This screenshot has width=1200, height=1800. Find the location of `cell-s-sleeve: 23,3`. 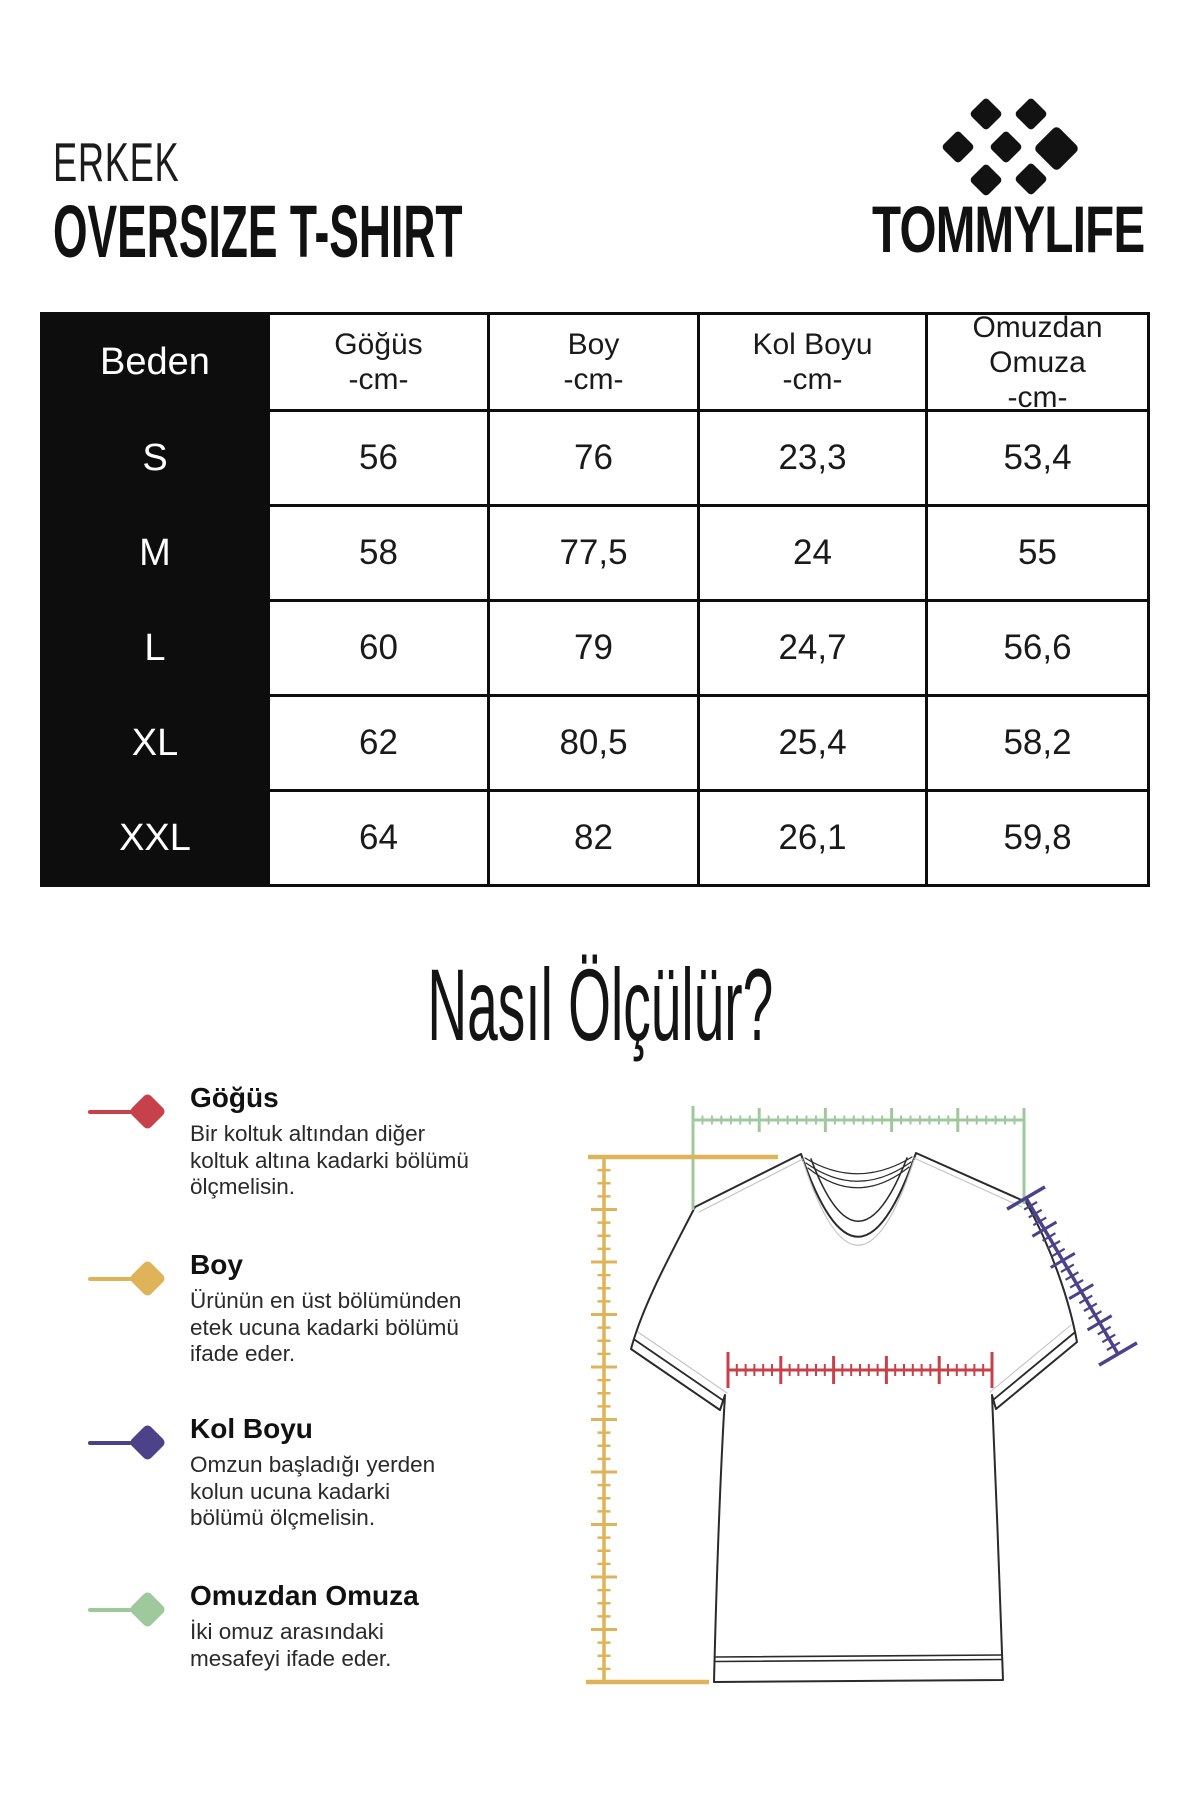

cell-s-sleeve: 23,3 is located at coordinates (812, 458).